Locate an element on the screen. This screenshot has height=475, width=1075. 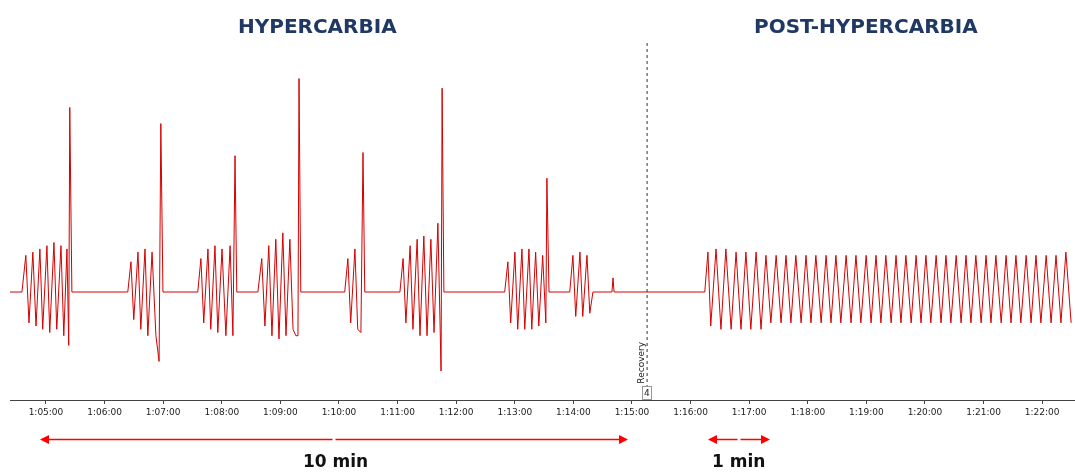
x-tick-label: 1:09:00 is located at coordinates (280, 411).